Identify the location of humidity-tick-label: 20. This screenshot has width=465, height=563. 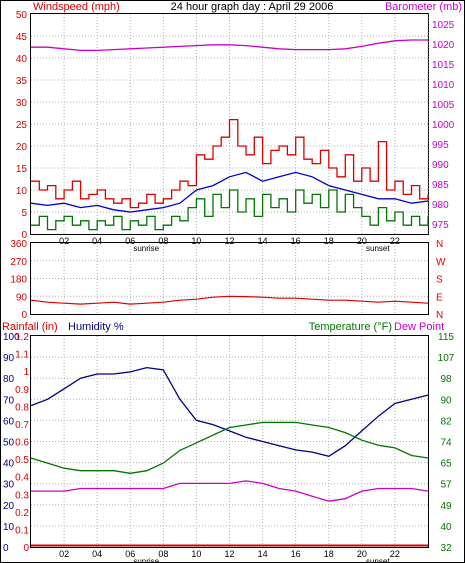
(9, 506).